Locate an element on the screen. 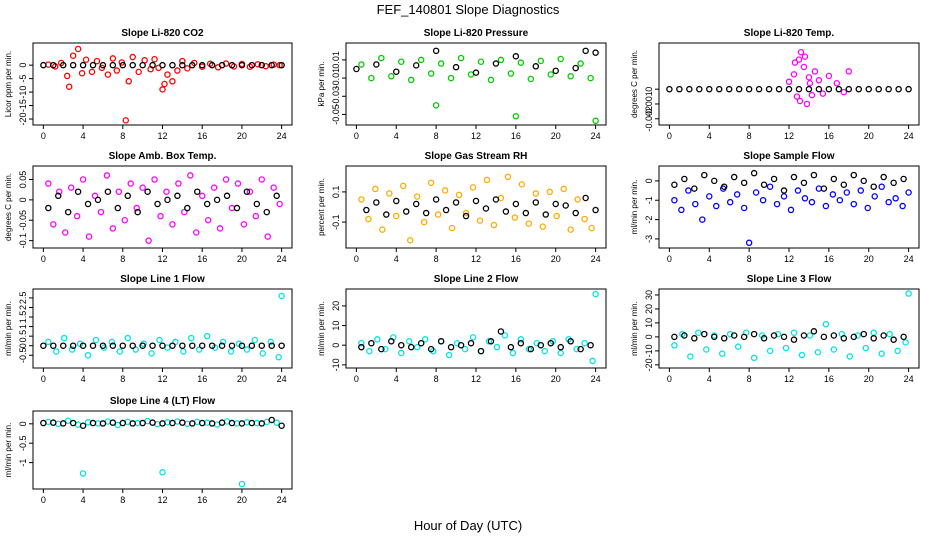 The image size is (936, 540). x-tick-label: 16 is located at coordinates (829, 136).